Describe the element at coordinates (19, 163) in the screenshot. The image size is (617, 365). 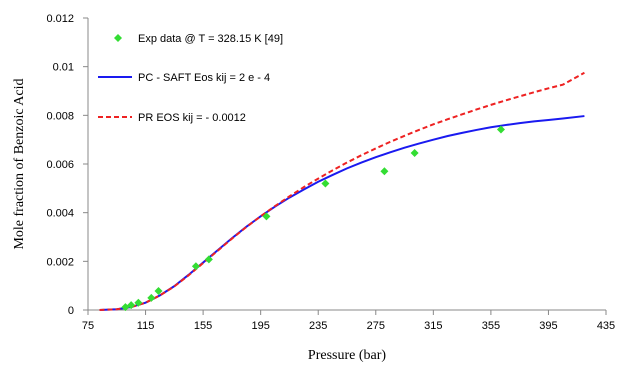
I see `y-axis-title: Mole fraction of Benzoic Acid` at that location.